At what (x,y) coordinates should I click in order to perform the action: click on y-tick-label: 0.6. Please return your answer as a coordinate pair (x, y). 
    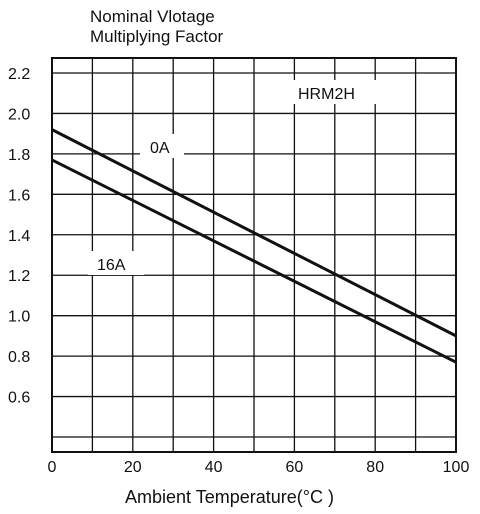
    Looking at the image, I should click on (19, 398).